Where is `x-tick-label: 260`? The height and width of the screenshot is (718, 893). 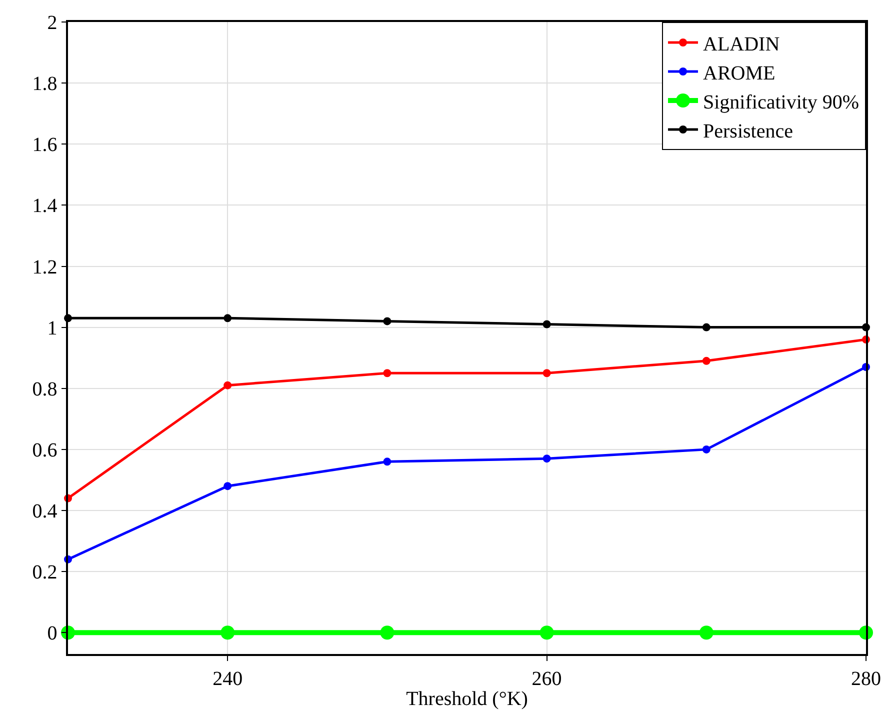 x-tick-label: 260 is located at coordinates (547, 679).